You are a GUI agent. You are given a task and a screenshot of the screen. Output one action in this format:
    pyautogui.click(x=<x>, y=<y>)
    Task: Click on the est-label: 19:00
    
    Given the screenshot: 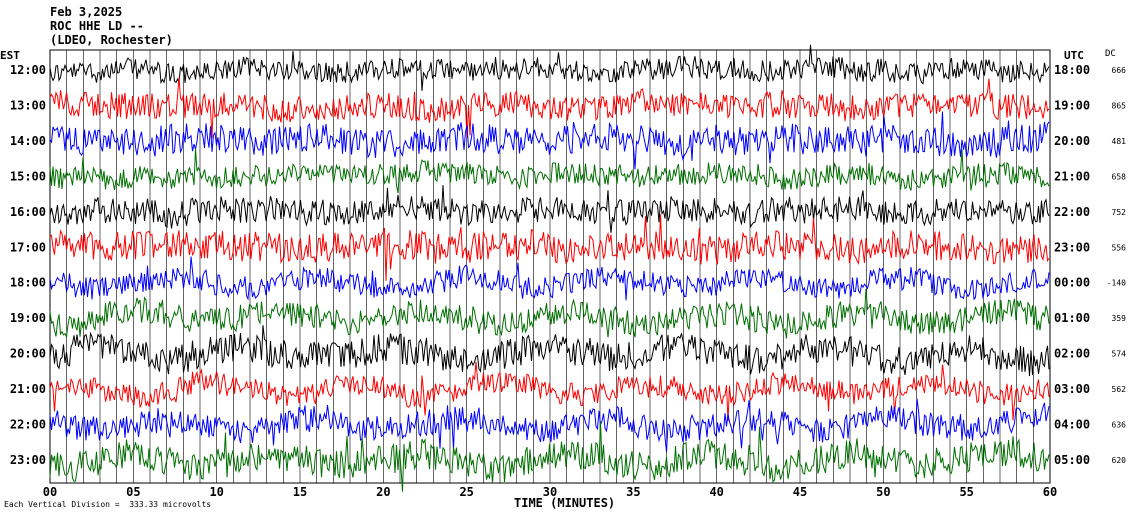 What is the action you would take?
    pyautogui.click(x=28, y=318)
    